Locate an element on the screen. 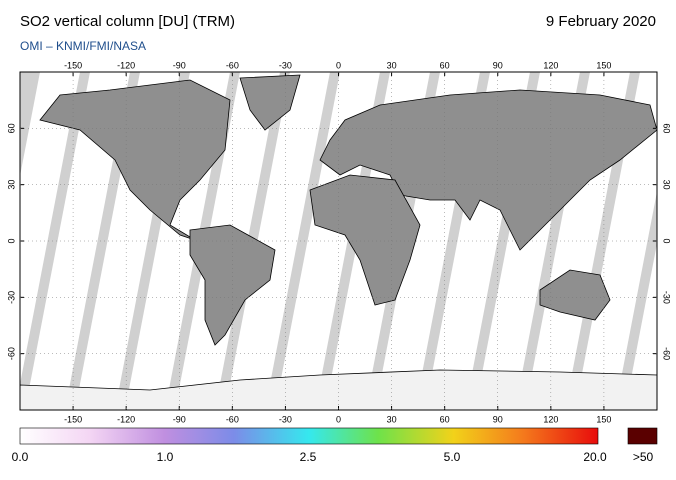  colorbar-label: 5.0 is located at coordinates (452, 457).